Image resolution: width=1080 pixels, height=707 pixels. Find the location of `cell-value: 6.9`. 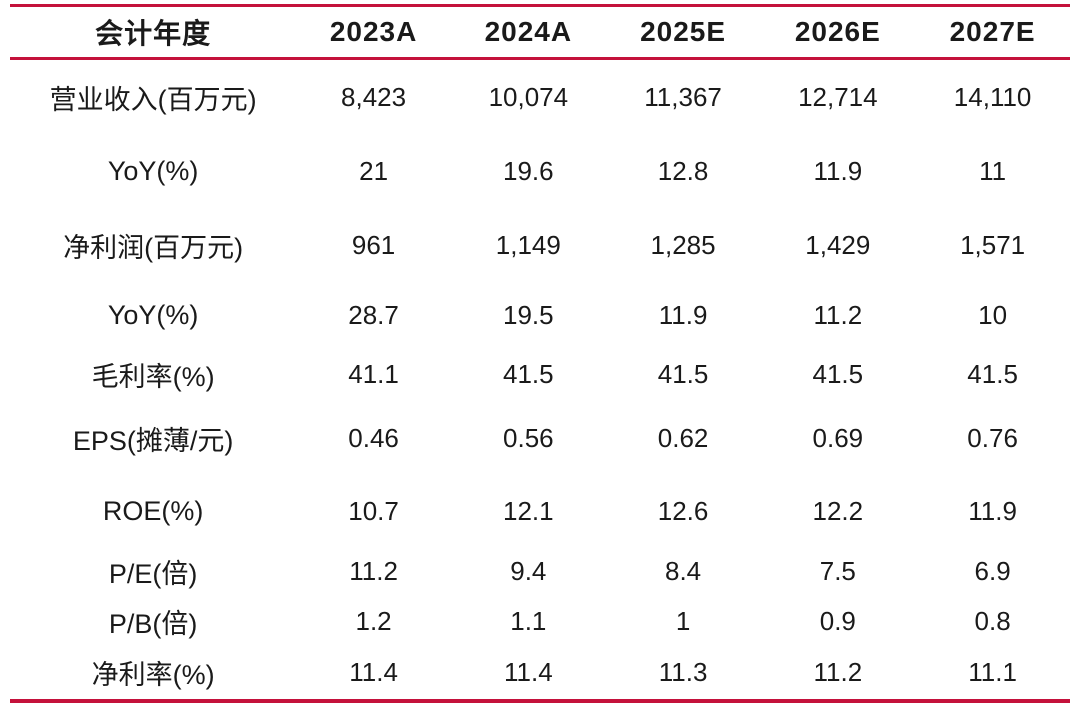

cell-value: 6.9 is located at coordinates (992, 571).